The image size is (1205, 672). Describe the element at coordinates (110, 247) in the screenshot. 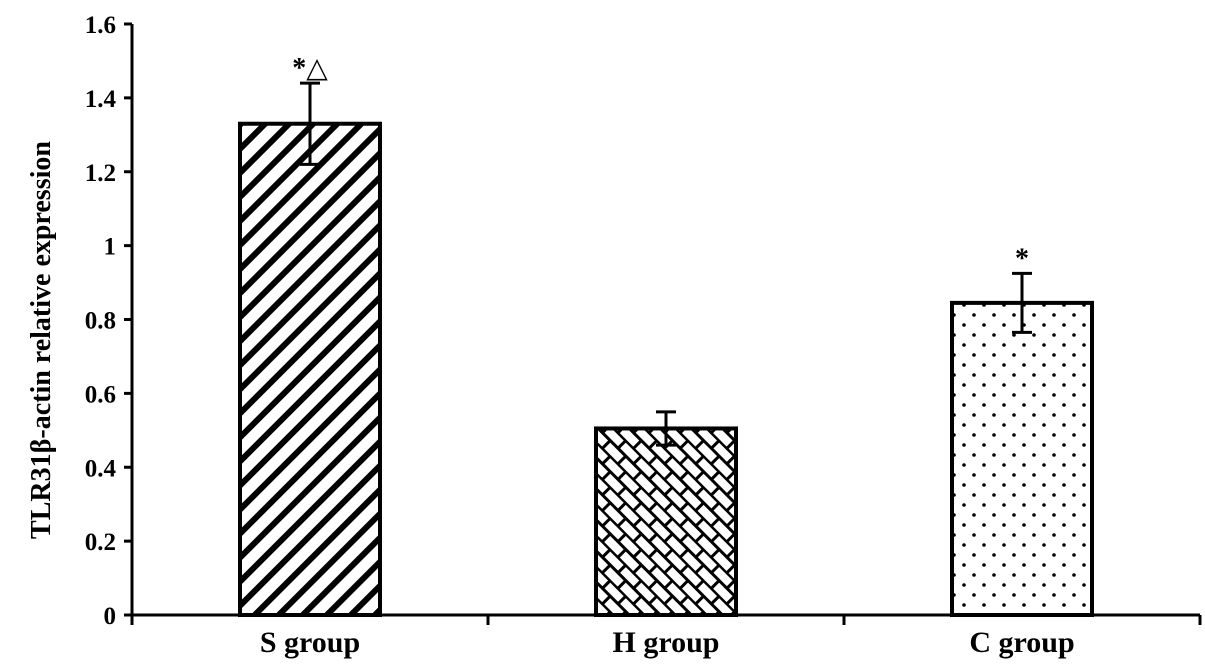

I see `y-tick-label-6: 1` at that location.